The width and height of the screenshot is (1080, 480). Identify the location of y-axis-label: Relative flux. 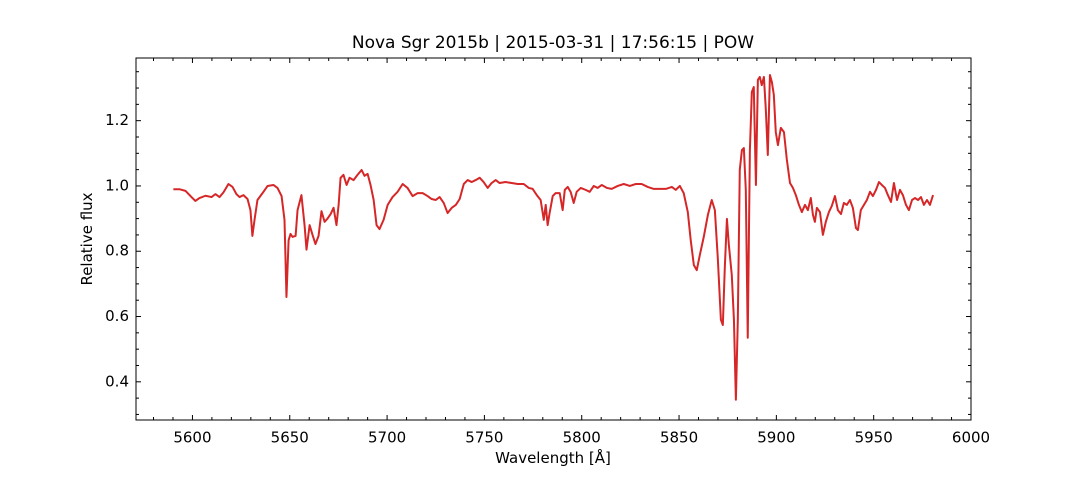
(87, 238).